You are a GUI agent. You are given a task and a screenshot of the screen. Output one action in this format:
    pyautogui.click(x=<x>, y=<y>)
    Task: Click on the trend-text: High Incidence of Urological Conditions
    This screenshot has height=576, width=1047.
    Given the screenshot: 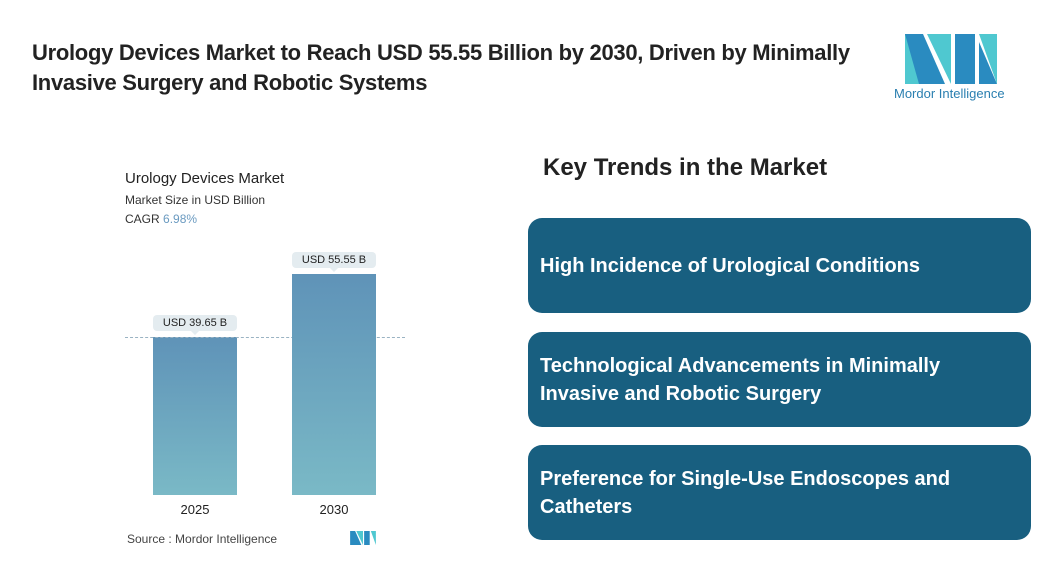 What is the action you would take?
    pyautogui.click(x=730, y=265)
    